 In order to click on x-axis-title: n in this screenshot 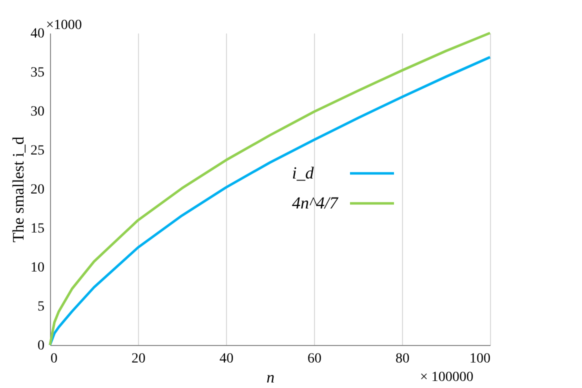, I will do `click(270, 378)`.